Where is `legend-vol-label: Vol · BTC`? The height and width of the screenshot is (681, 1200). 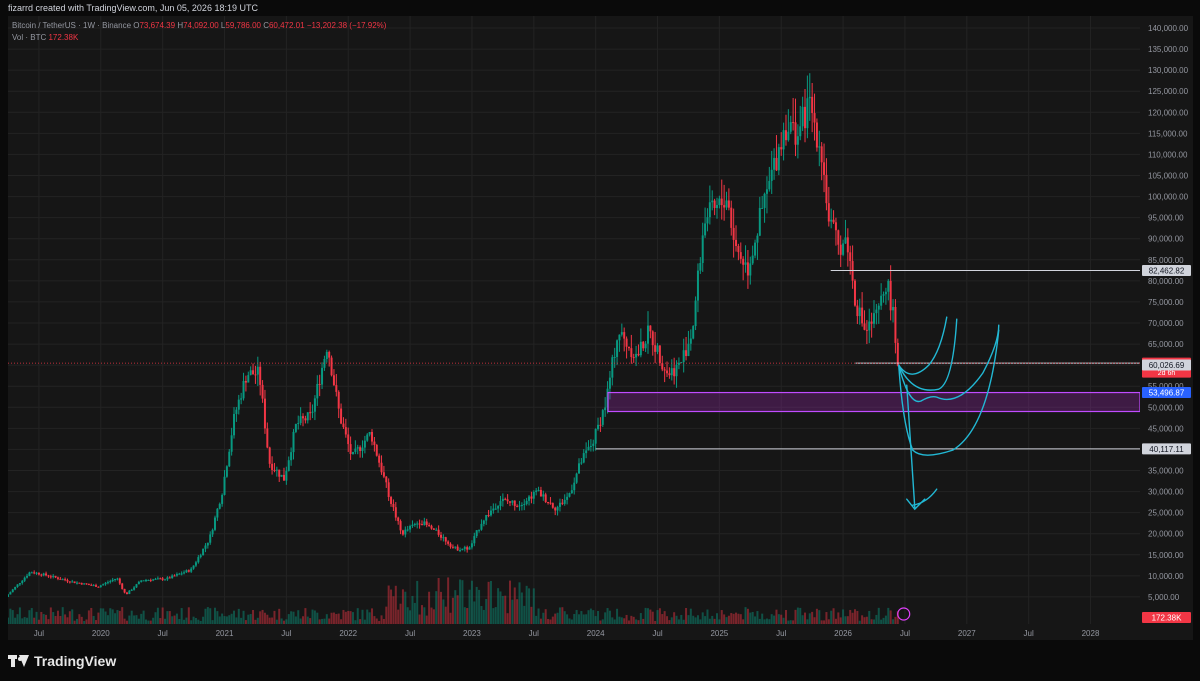
legend-vol-label: Vol · BTC is located at coordinates (29, 37).